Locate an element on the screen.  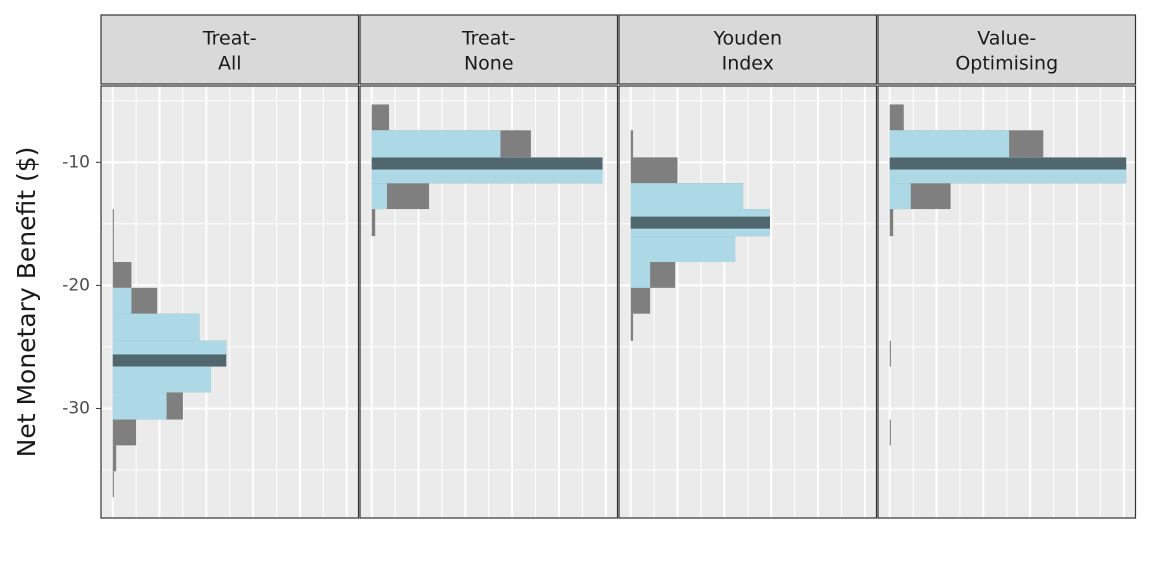
strip-label: Index is located at coordinates (748, 64).